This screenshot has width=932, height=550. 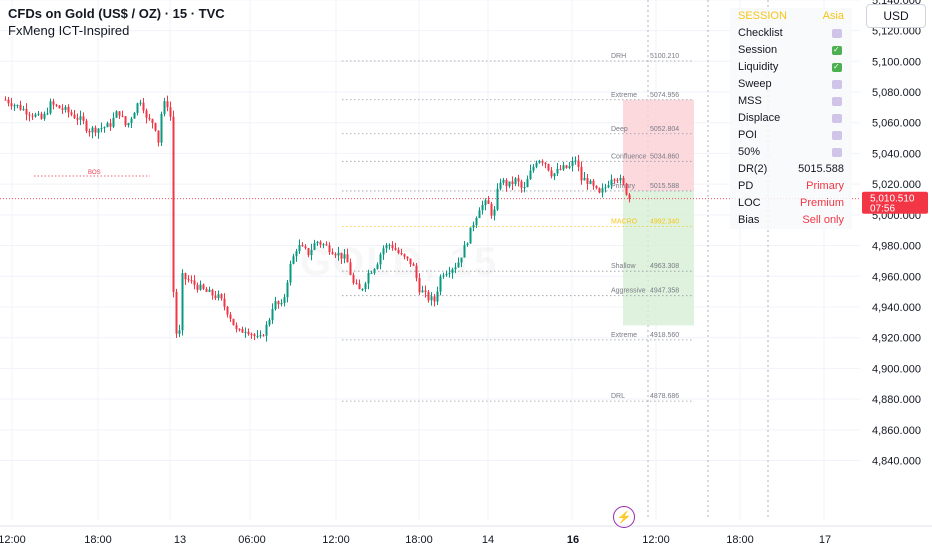 I want to click on info-row-bias: Bias Sell only, so click(x=791, y=220).